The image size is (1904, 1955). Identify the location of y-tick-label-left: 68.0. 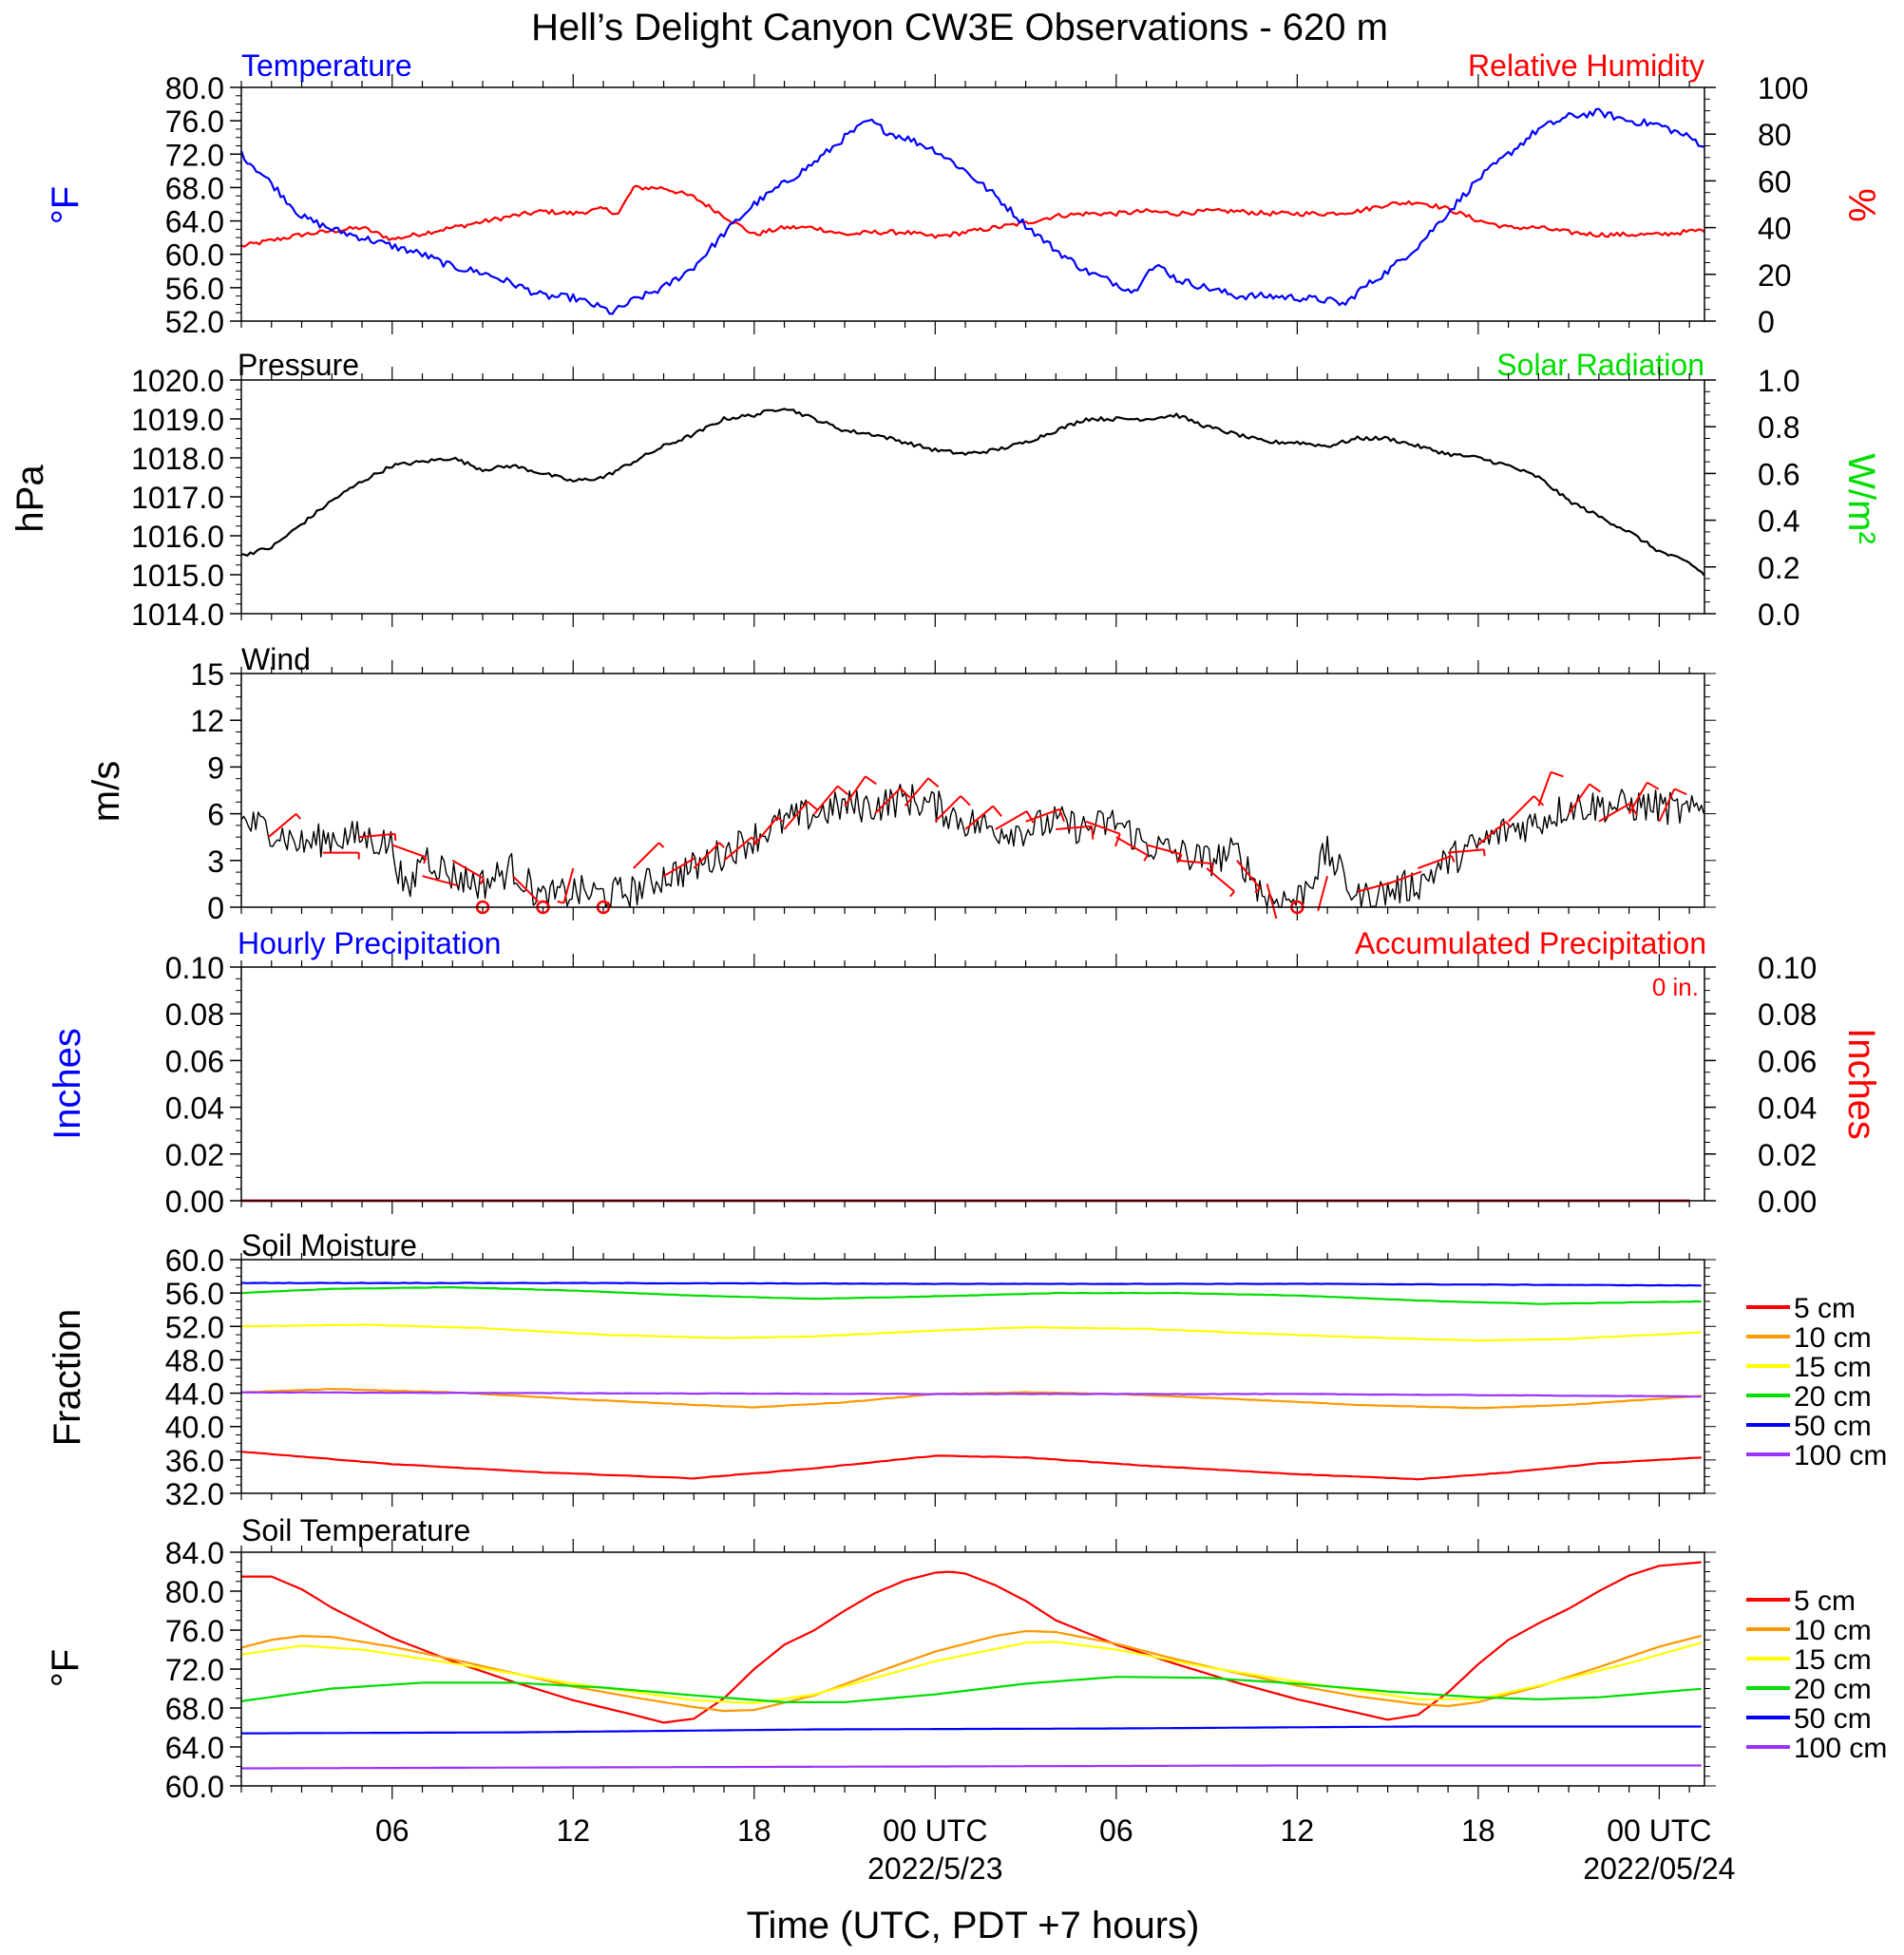
(194, 1709).